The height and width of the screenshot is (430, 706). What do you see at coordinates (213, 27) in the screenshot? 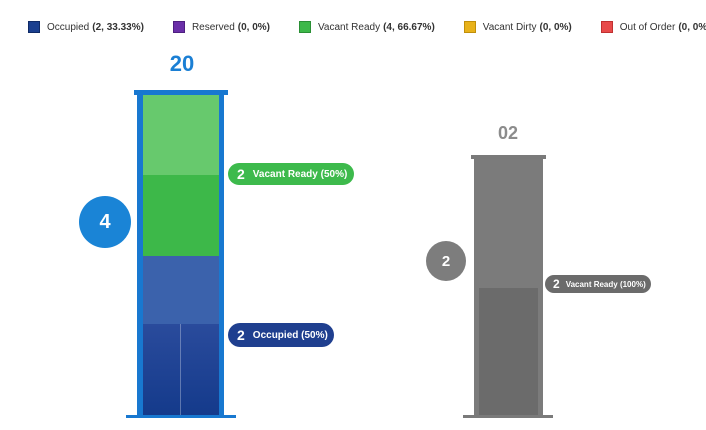
I see `legend-label: Reserved` at bounding box center [213, 27].